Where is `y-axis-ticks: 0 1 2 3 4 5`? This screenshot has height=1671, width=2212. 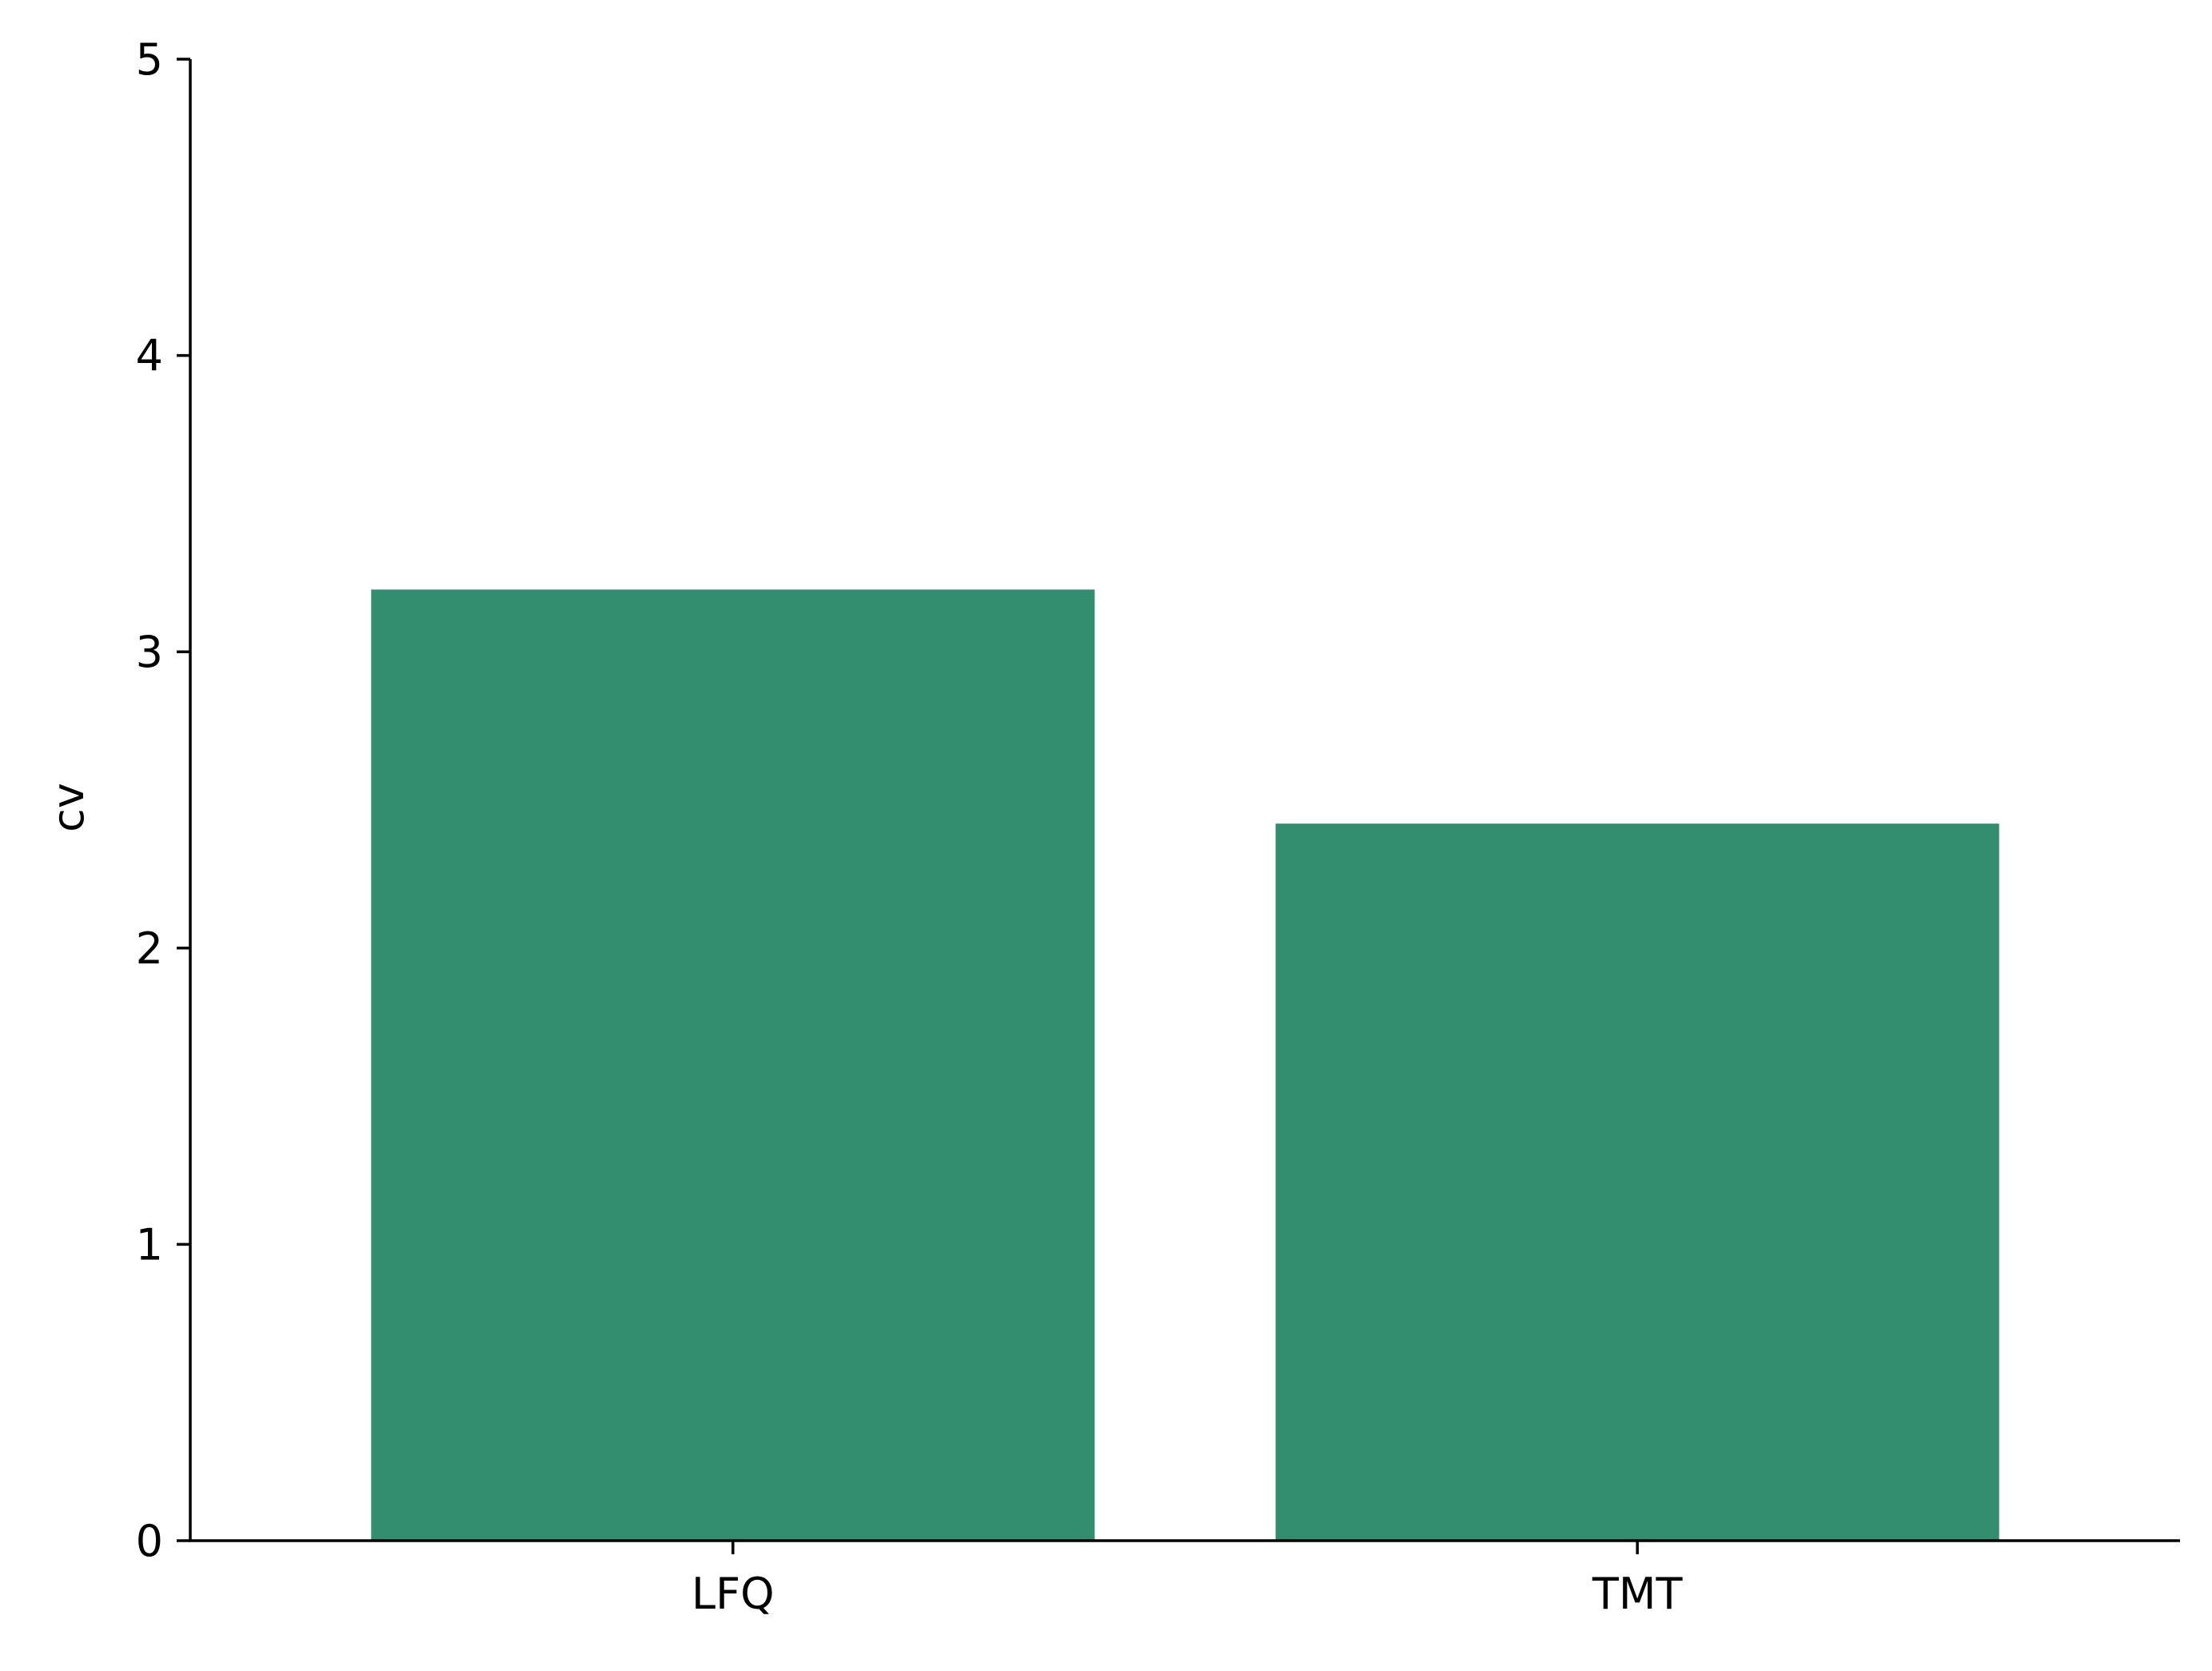
y-axis-ticks: 0 1 2 3 4 5 is located at coordinates (163, 800).